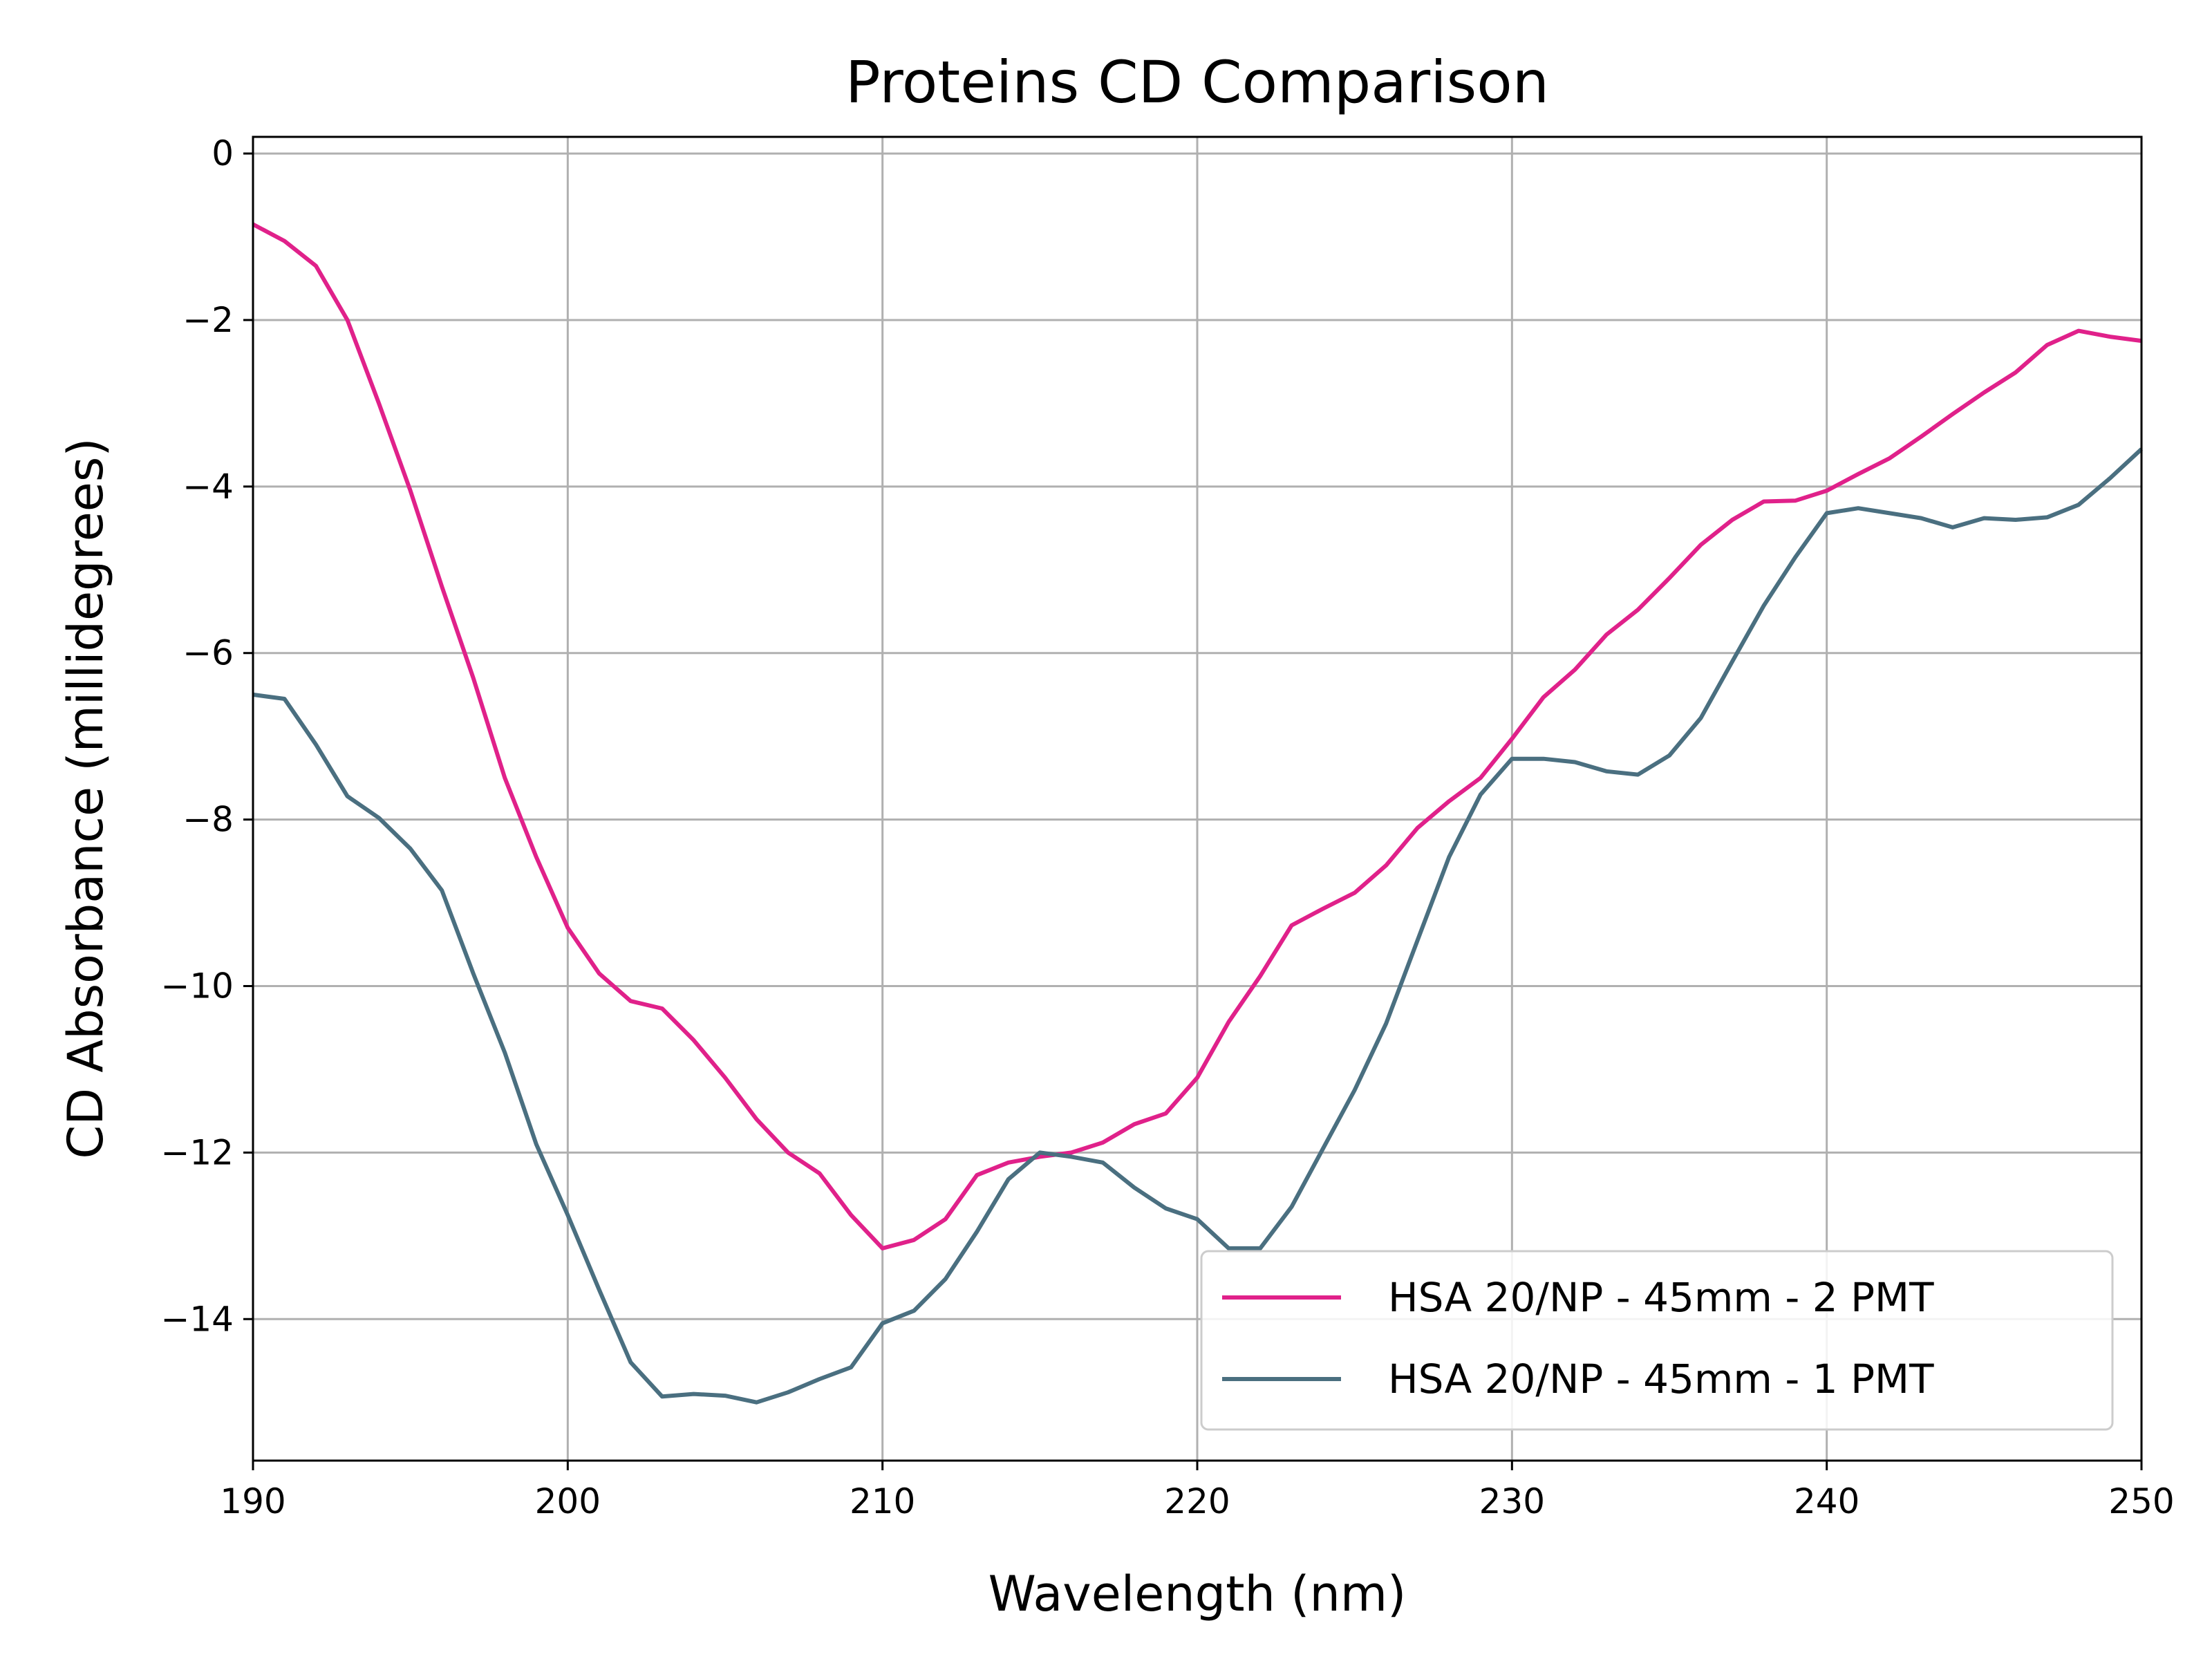 The height and width of the screenshot is (1659, 2212). I want to click on legend-label-2pmt: HSA 20/NP - 45mm - 2 PMT, so click(1661, 1297).